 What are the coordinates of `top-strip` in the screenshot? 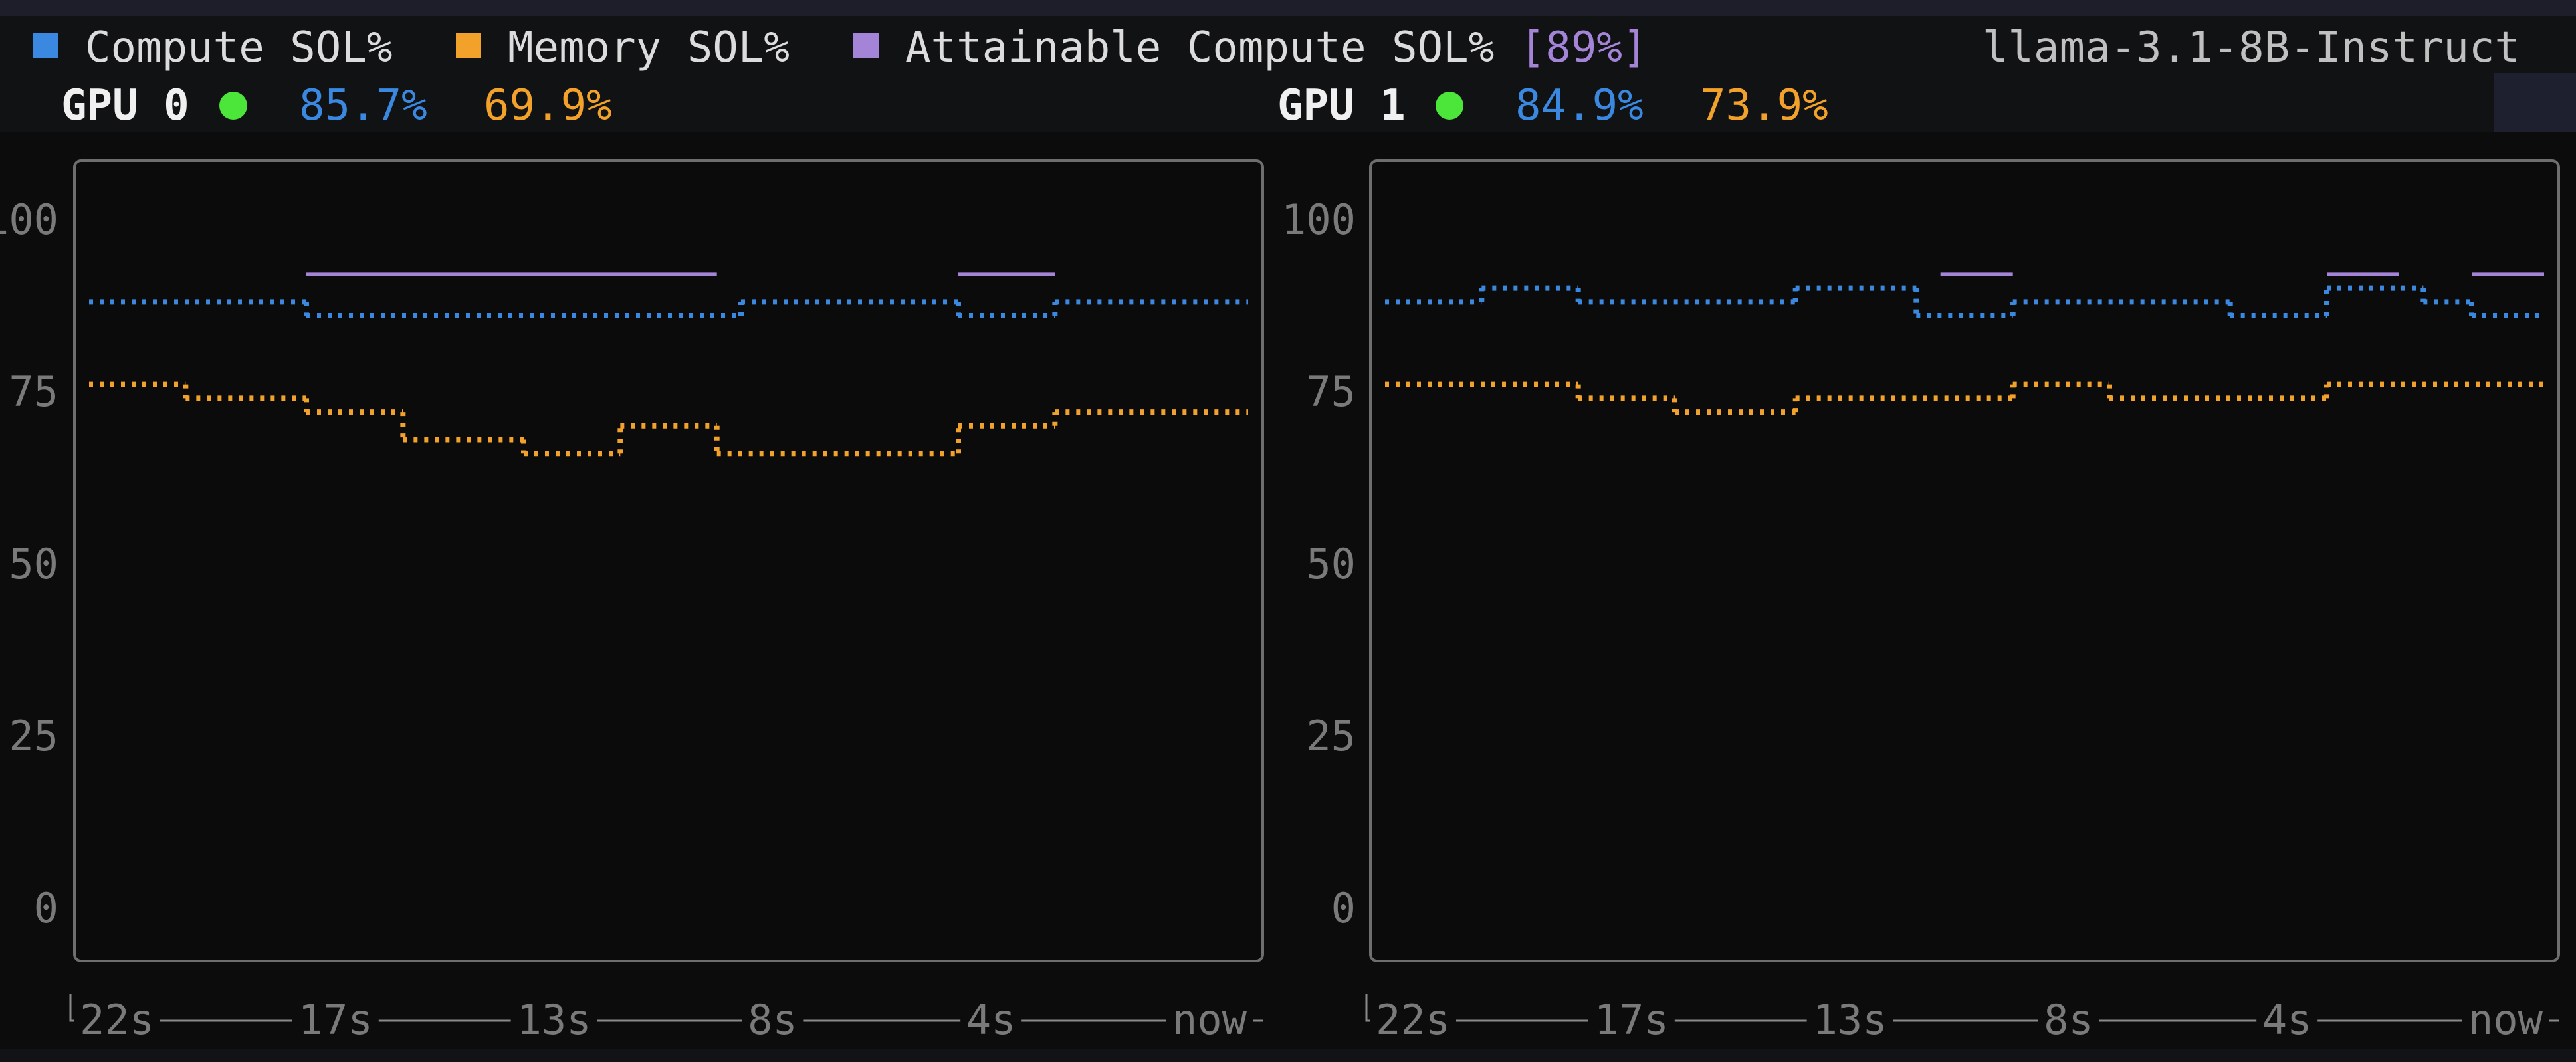 It's located at (1288, 8).